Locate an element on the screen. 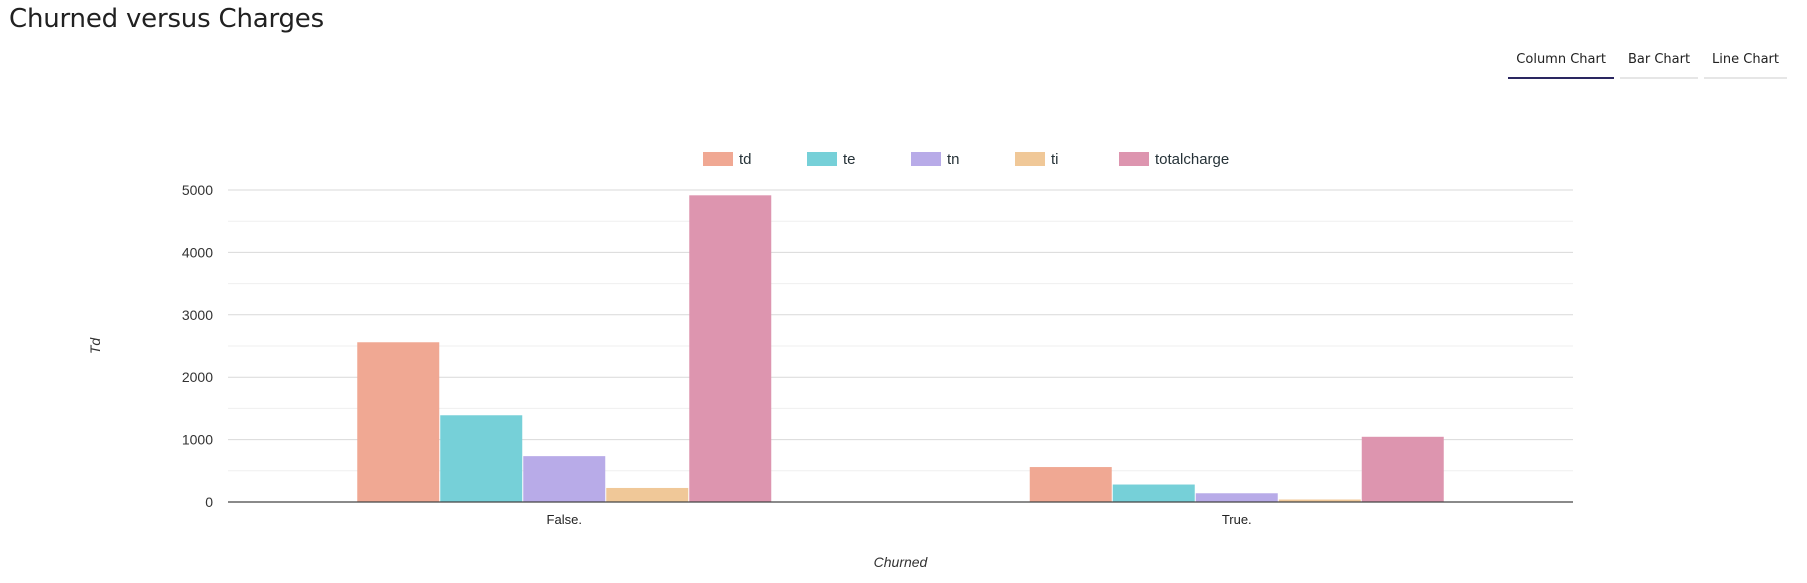 The image size is (1807, 583). y-tick-label: 4000 is located at coordinates (197, 252).